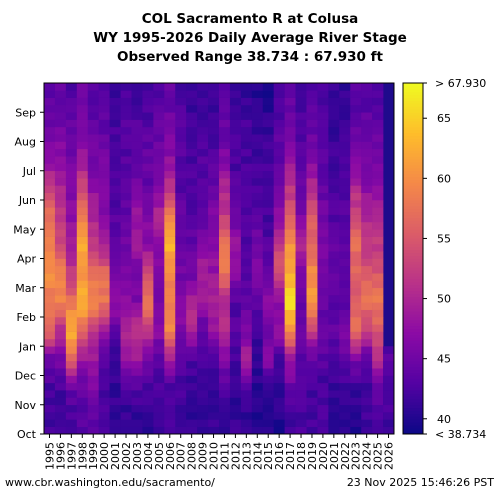  I want to click on y-tick-label: Aug, so click(25, 142).